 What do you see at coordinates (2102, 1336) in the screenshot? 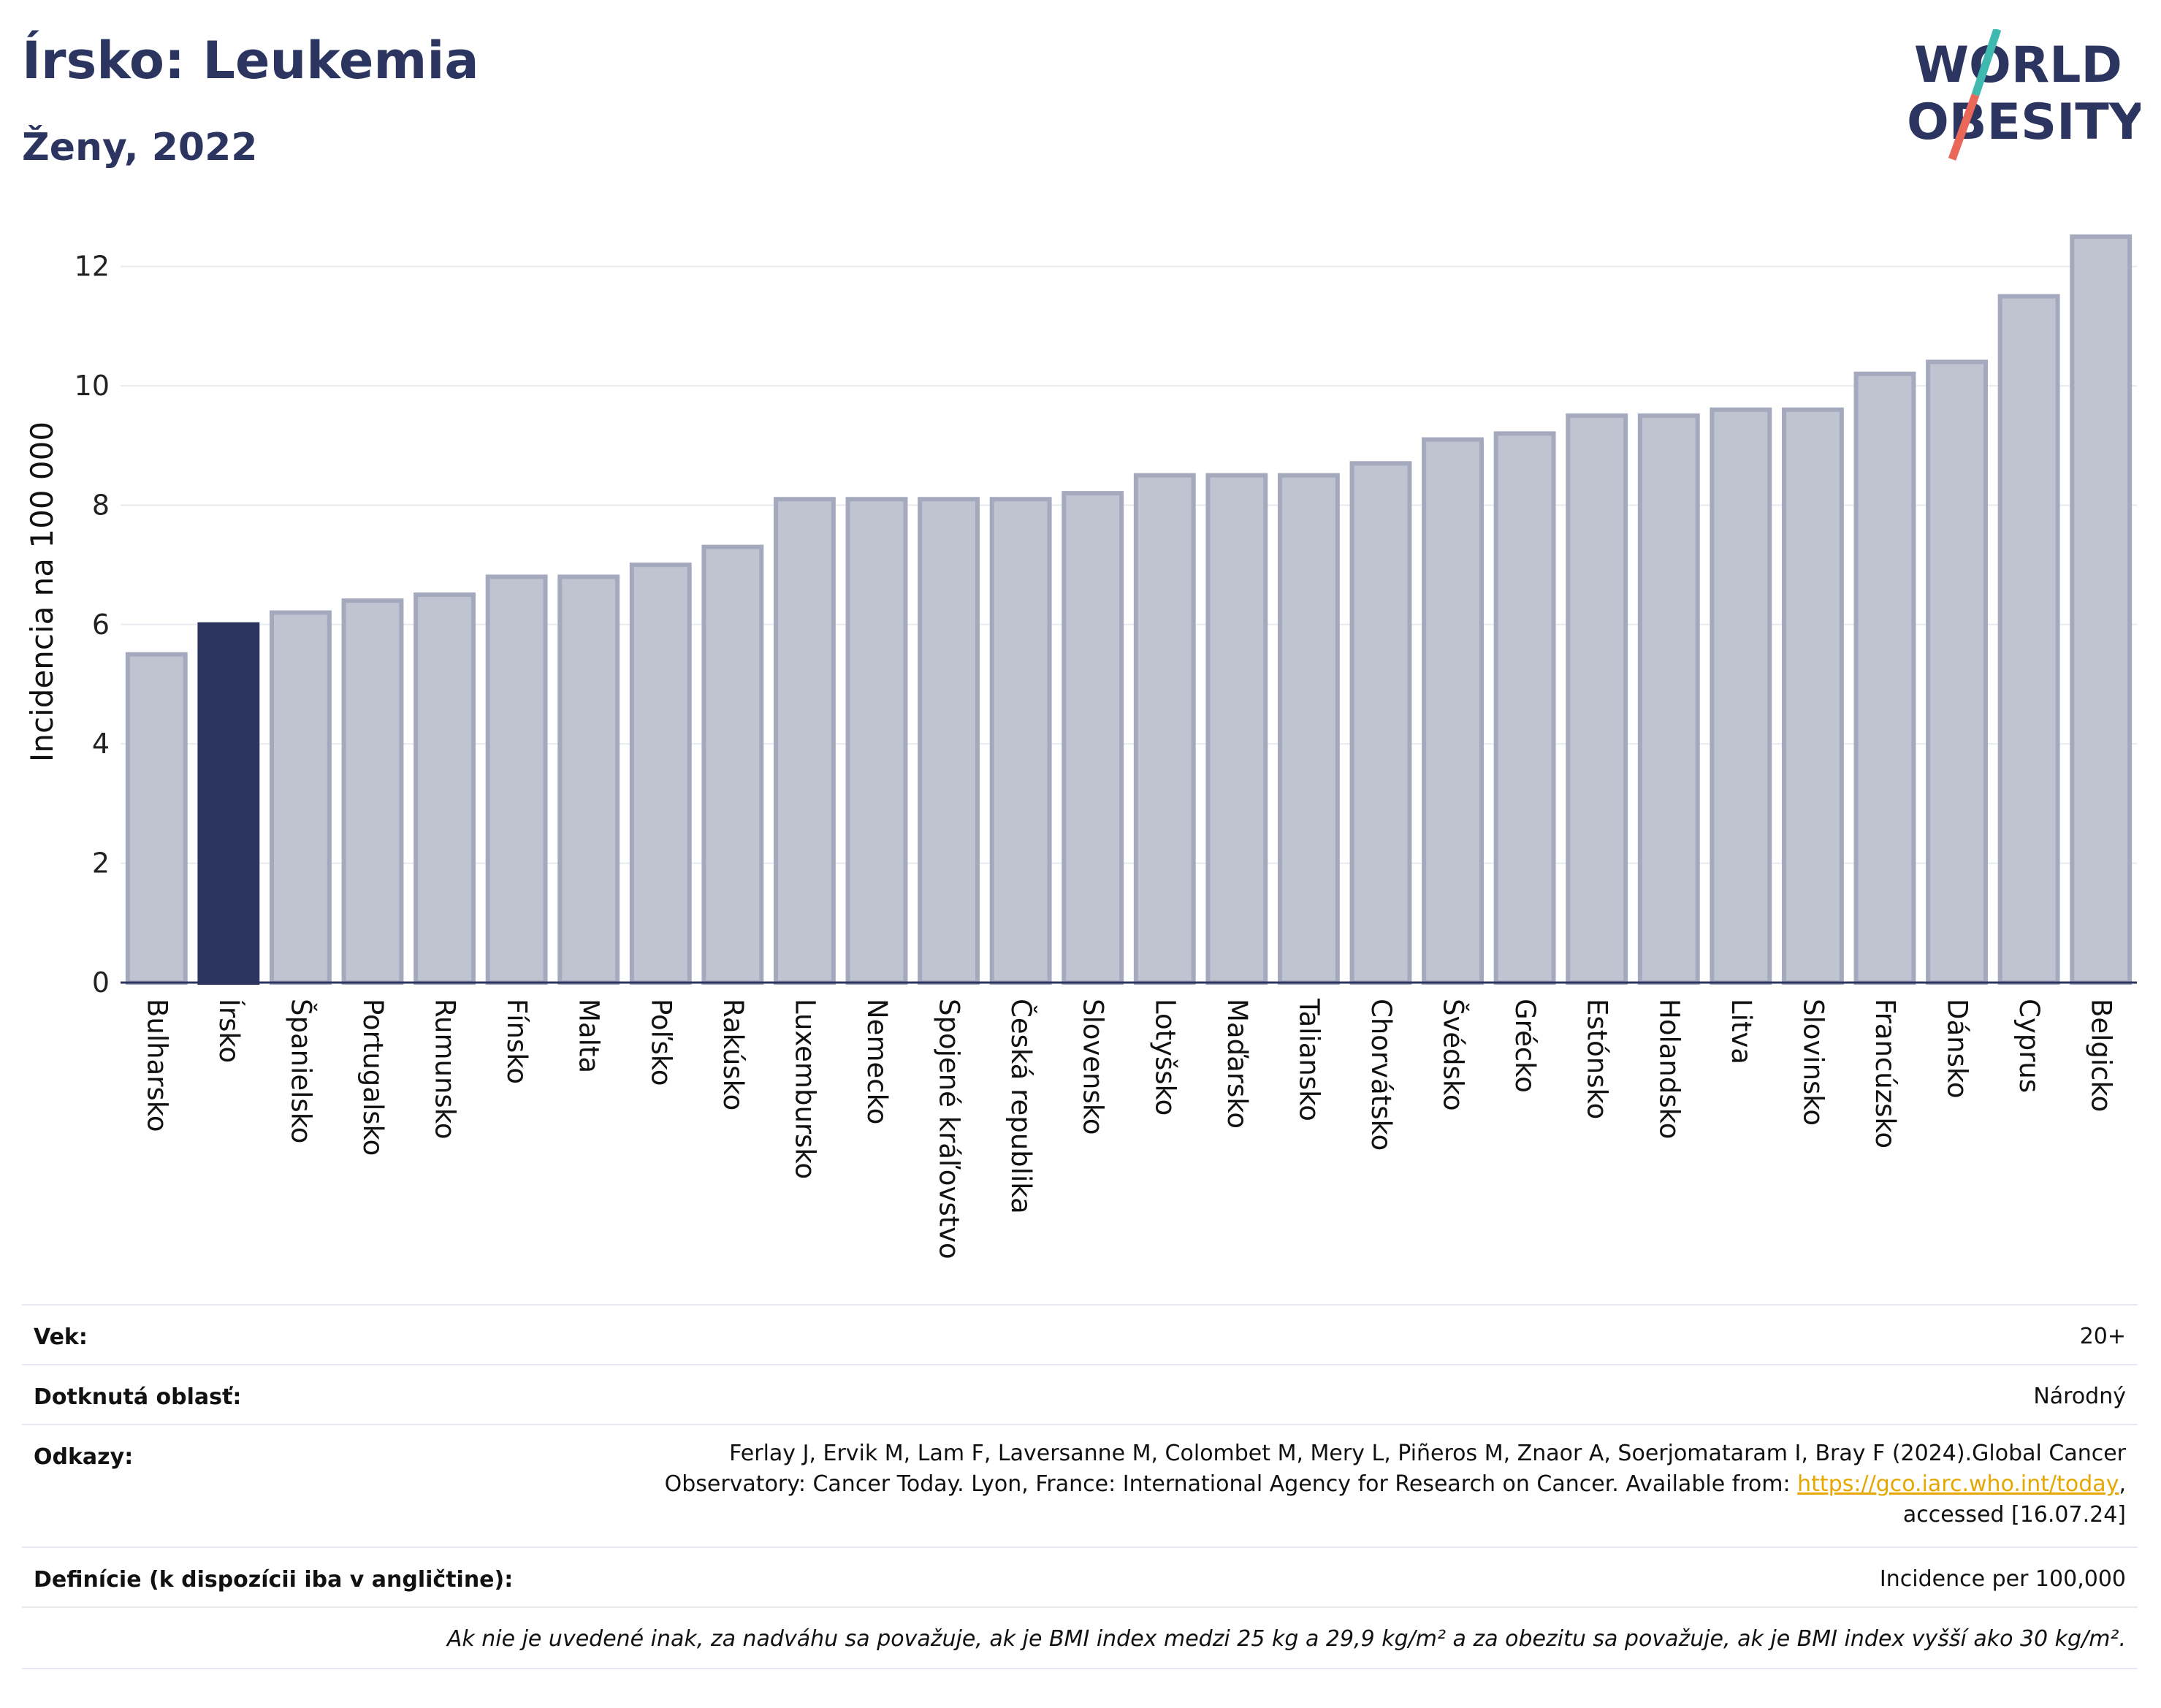
I see `age-value: 20+` at bounding box center [2102, 1336].